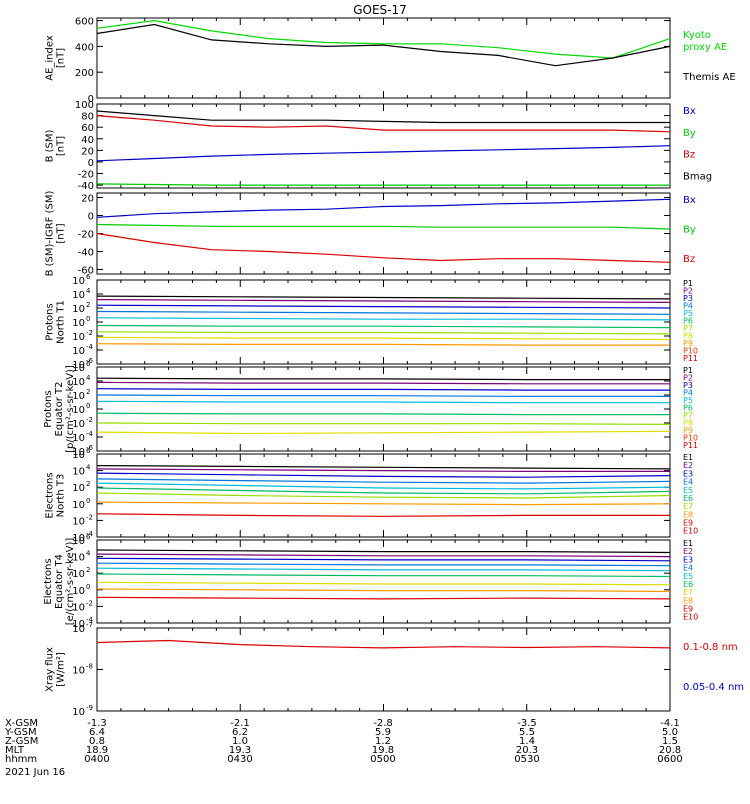 The height and width of the screenshot is (804, 750). Describe the element at coordinates (48, 408) in the screenshot. I see `y-axis-label: Protons` at that location.